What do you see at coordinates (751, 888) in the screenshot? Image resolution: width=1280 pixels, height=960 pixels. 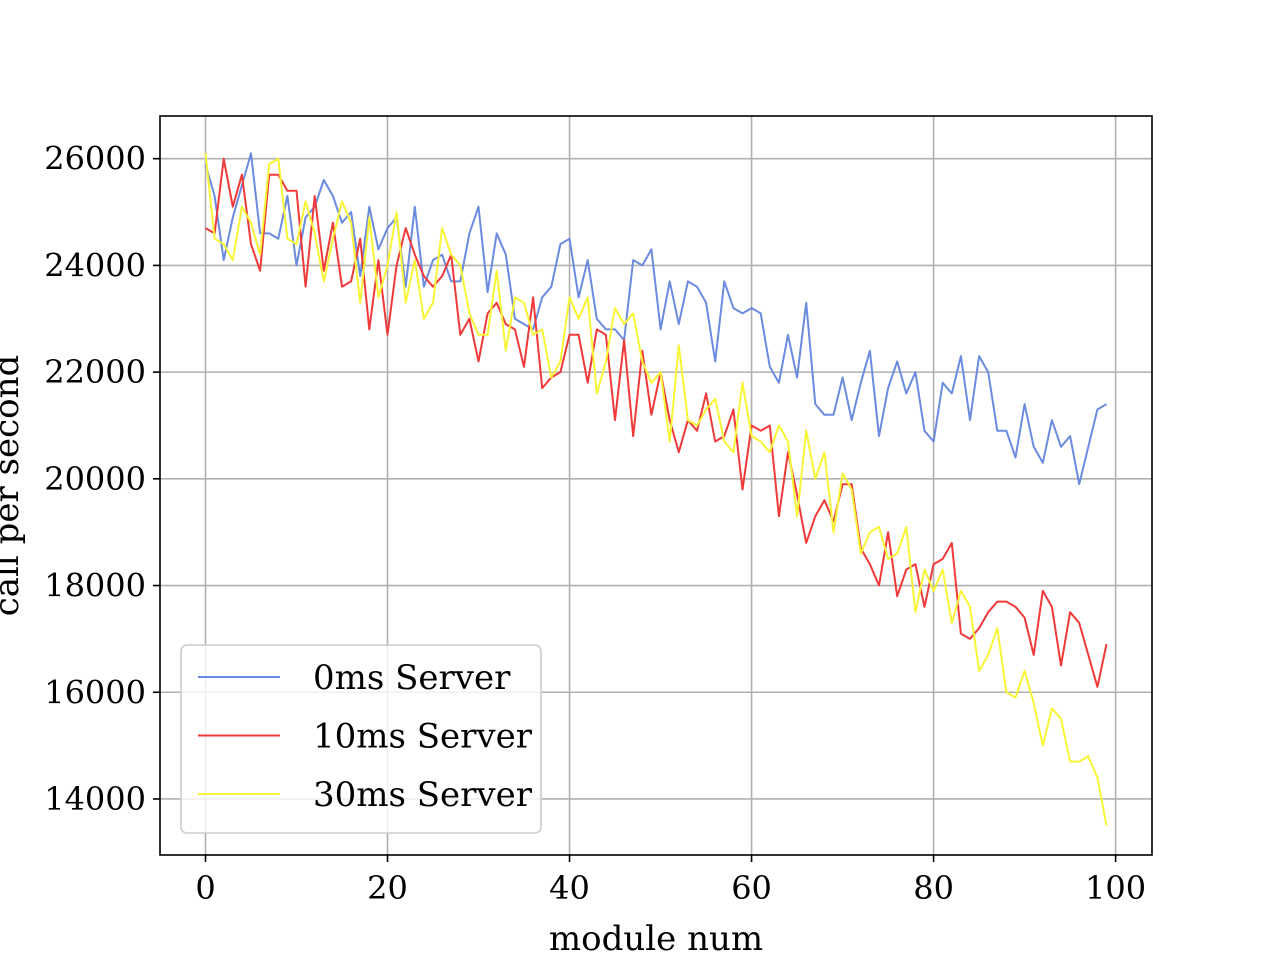 I see `x-tick-label: 60` at bounding box center [751, 888].